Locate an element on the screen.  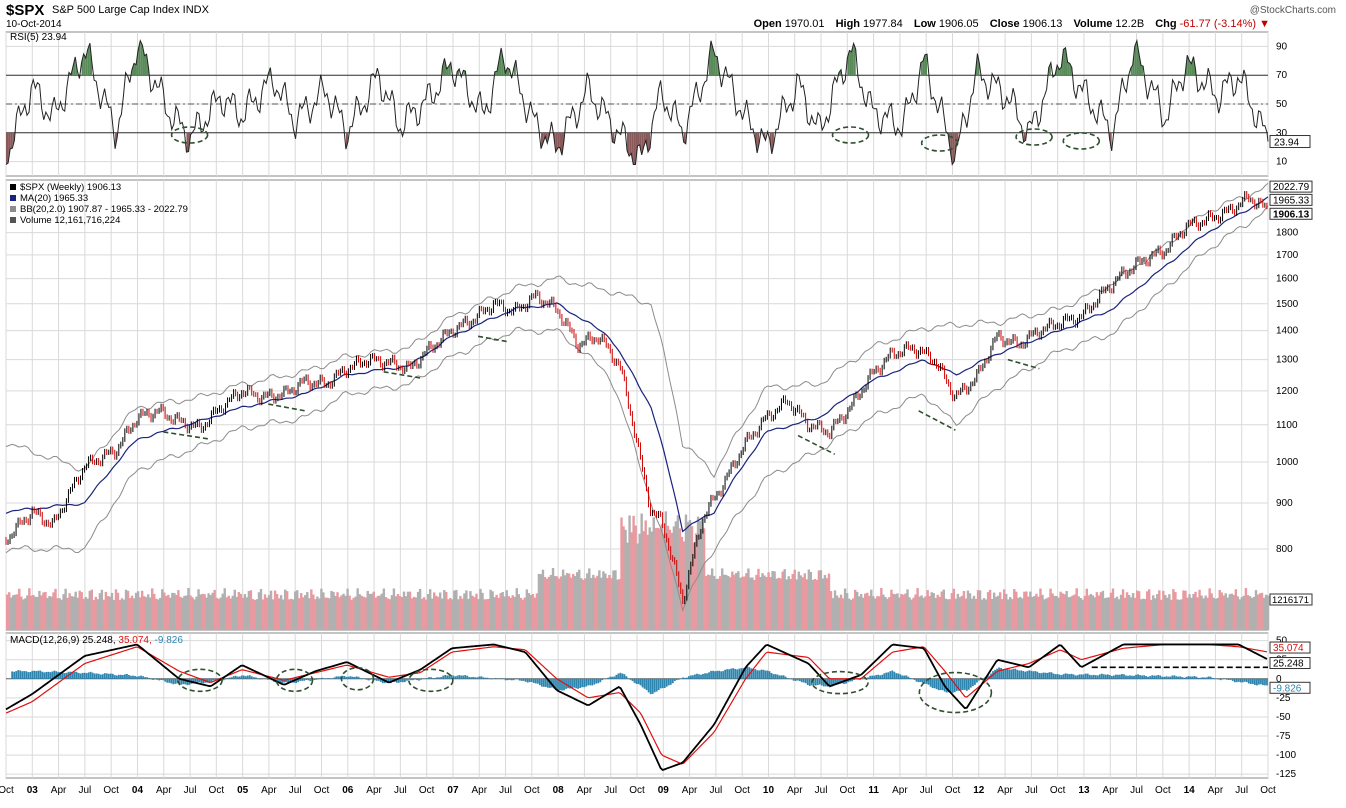
volume-label: Volume is located at coordinates (1093, 24).